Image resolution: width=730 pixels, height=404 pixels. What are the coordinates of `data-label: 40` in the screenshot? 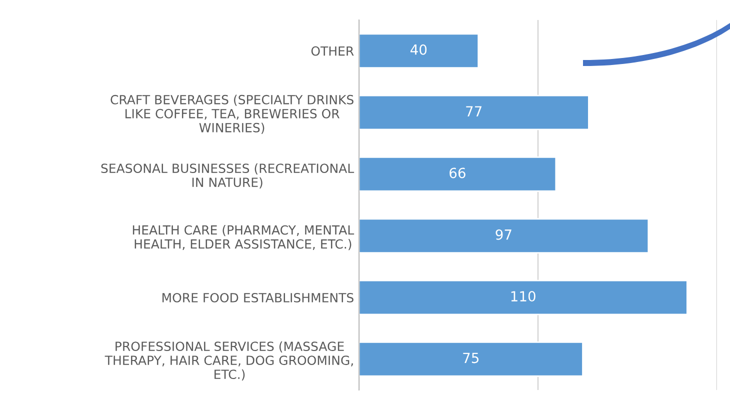 It's located at (418, 49).